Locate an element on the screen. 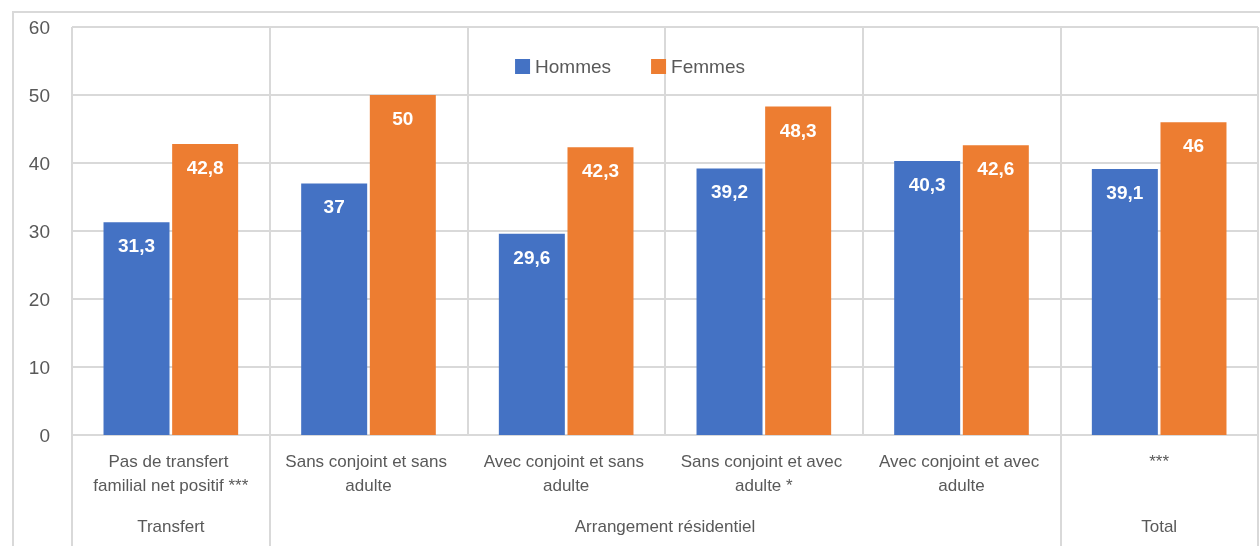 This screenshot has width=1260, height=546. text: Total is located at coordinates (1159, 526).